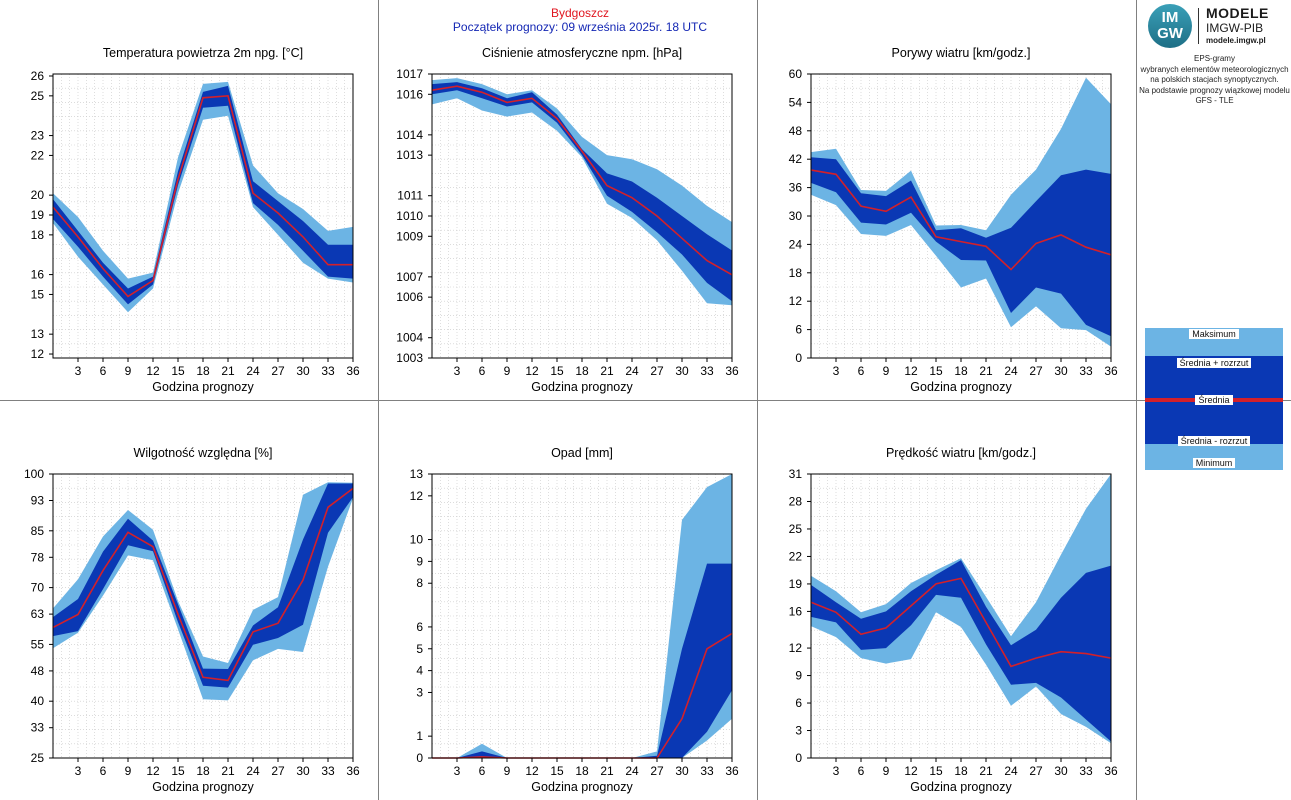 The image size is (1291, 800). Describe the element at coordinates (409, 297) in the screenshot. I see `y-tick-label: 1006` at that location.